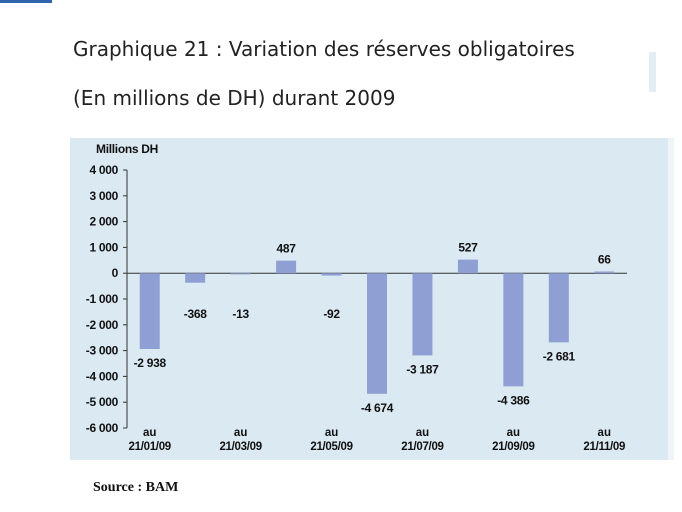 The width and height of the screenshot is (682, 512). What do you see at coordinates (671, 299) in the screenshot?
I see `chart-panel-edge` at bounding box center [671, 299].